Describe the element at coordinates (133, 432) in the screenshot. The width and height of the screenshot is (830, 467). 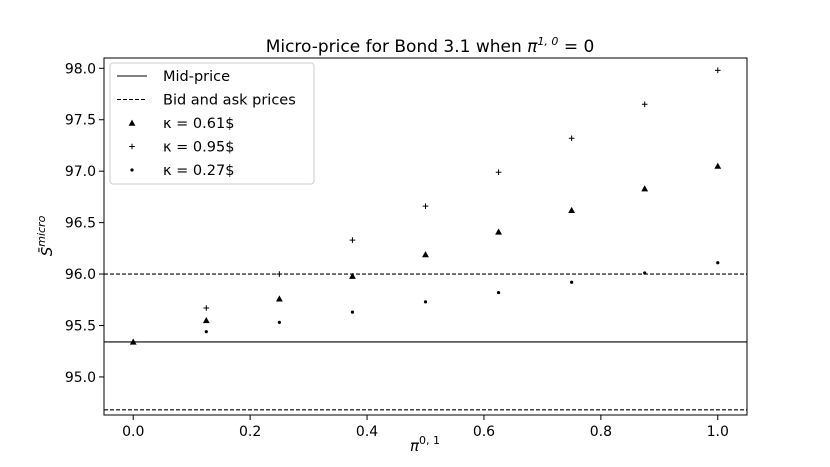
I see `x-tick-label: 0.0` at that location.